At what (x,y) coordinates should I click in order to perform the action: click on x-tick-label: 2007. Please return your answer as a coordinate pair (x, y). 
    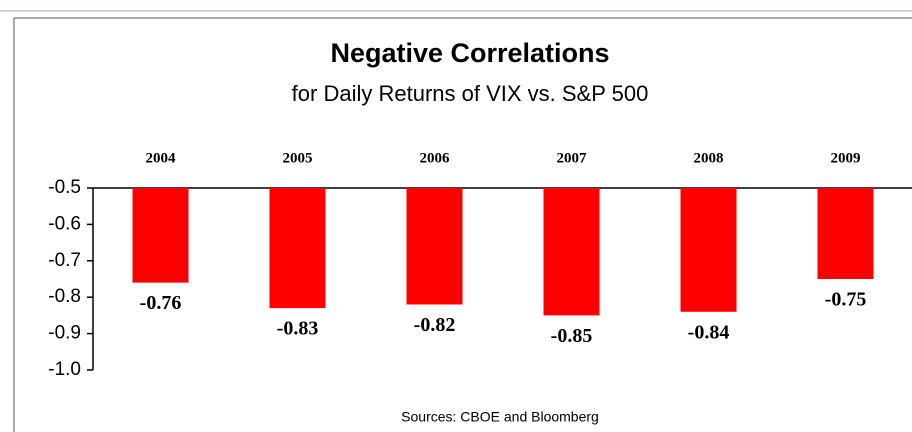
    Looking at the image, I should click on (572, 158).